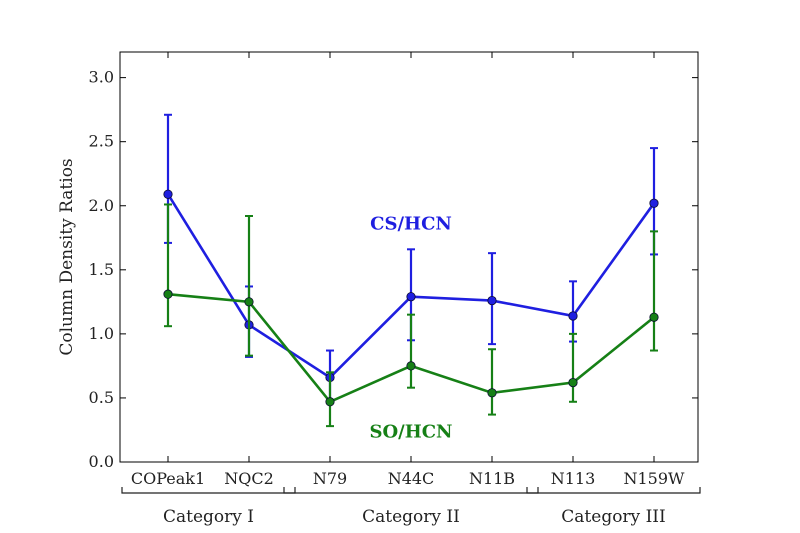 This screenshot has width=800, height=533. What do you see at coordinates (613, 517) in the screenshot?
I see `group-label: Category III` at bounding box center [613, 517].